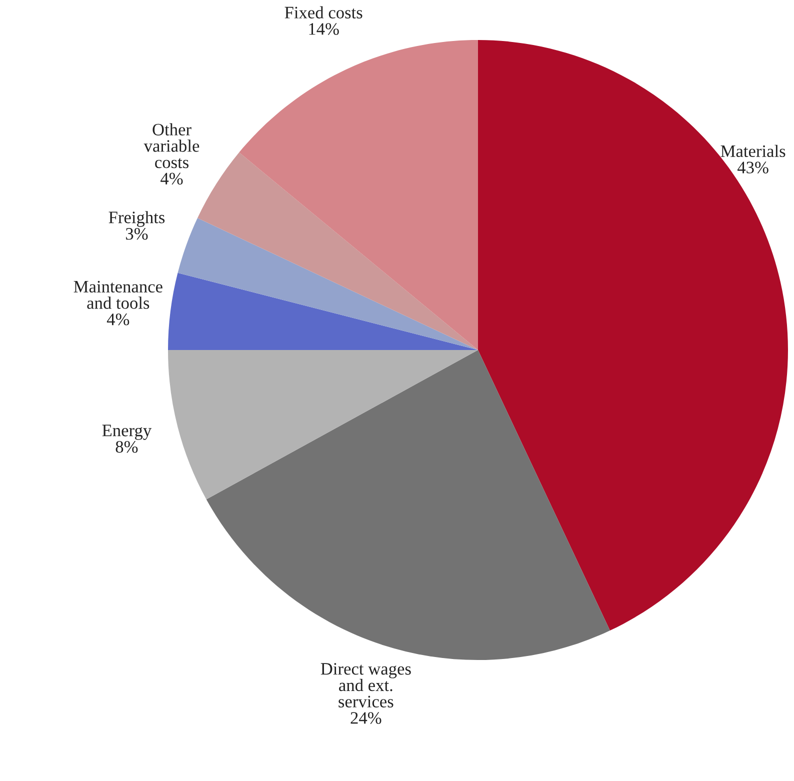 The height and width of the screenshot is (781, 794). I want to click on data-label: 8%, so click(127, 447).